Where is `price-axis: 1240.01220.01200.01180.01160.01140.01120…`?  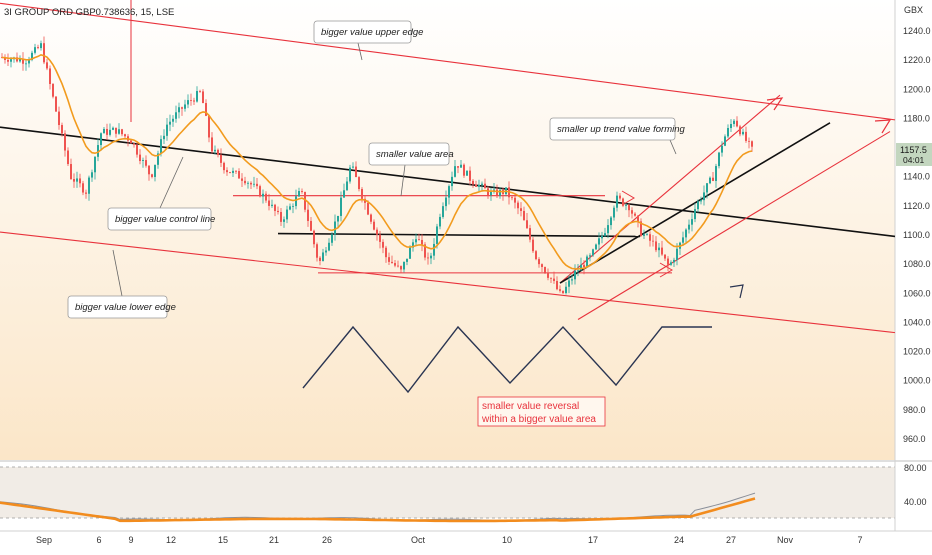 price-axis: 1240.01220.01200.01180.01160.01140.01120… is located at coordinates (917, 235).